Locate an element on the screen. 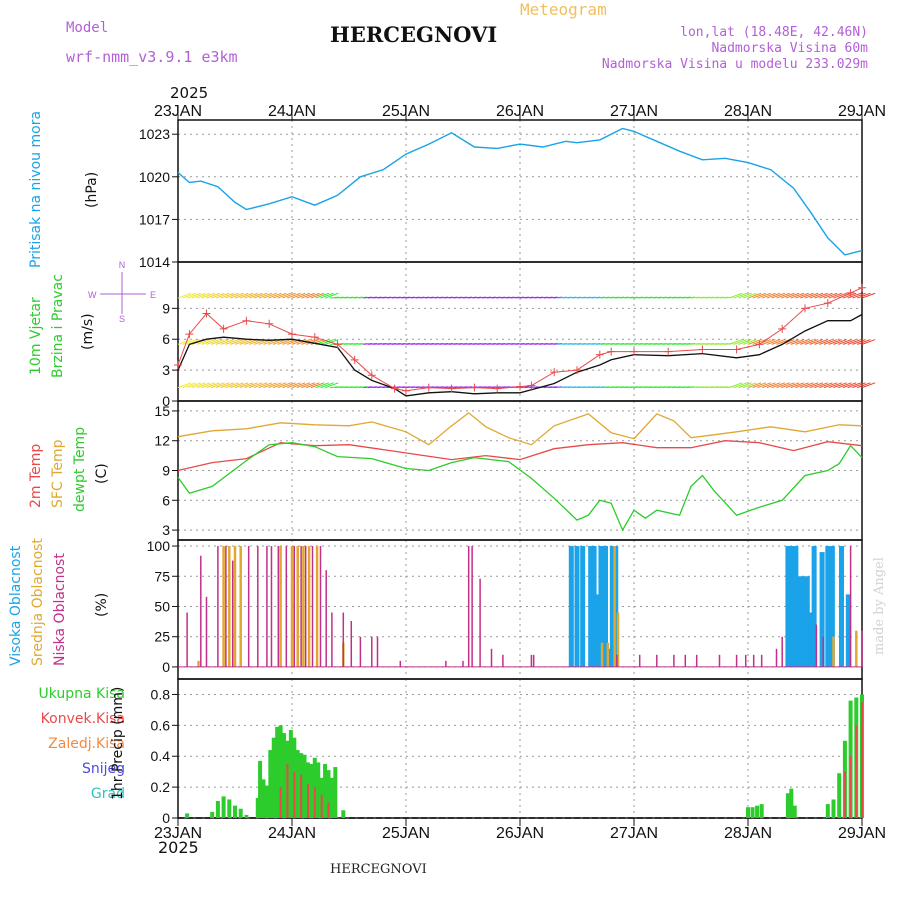 The height and width of the screenshot is (900, 900). x-tick-label-bottom: 28JAN is located at coordinates (748, 833).